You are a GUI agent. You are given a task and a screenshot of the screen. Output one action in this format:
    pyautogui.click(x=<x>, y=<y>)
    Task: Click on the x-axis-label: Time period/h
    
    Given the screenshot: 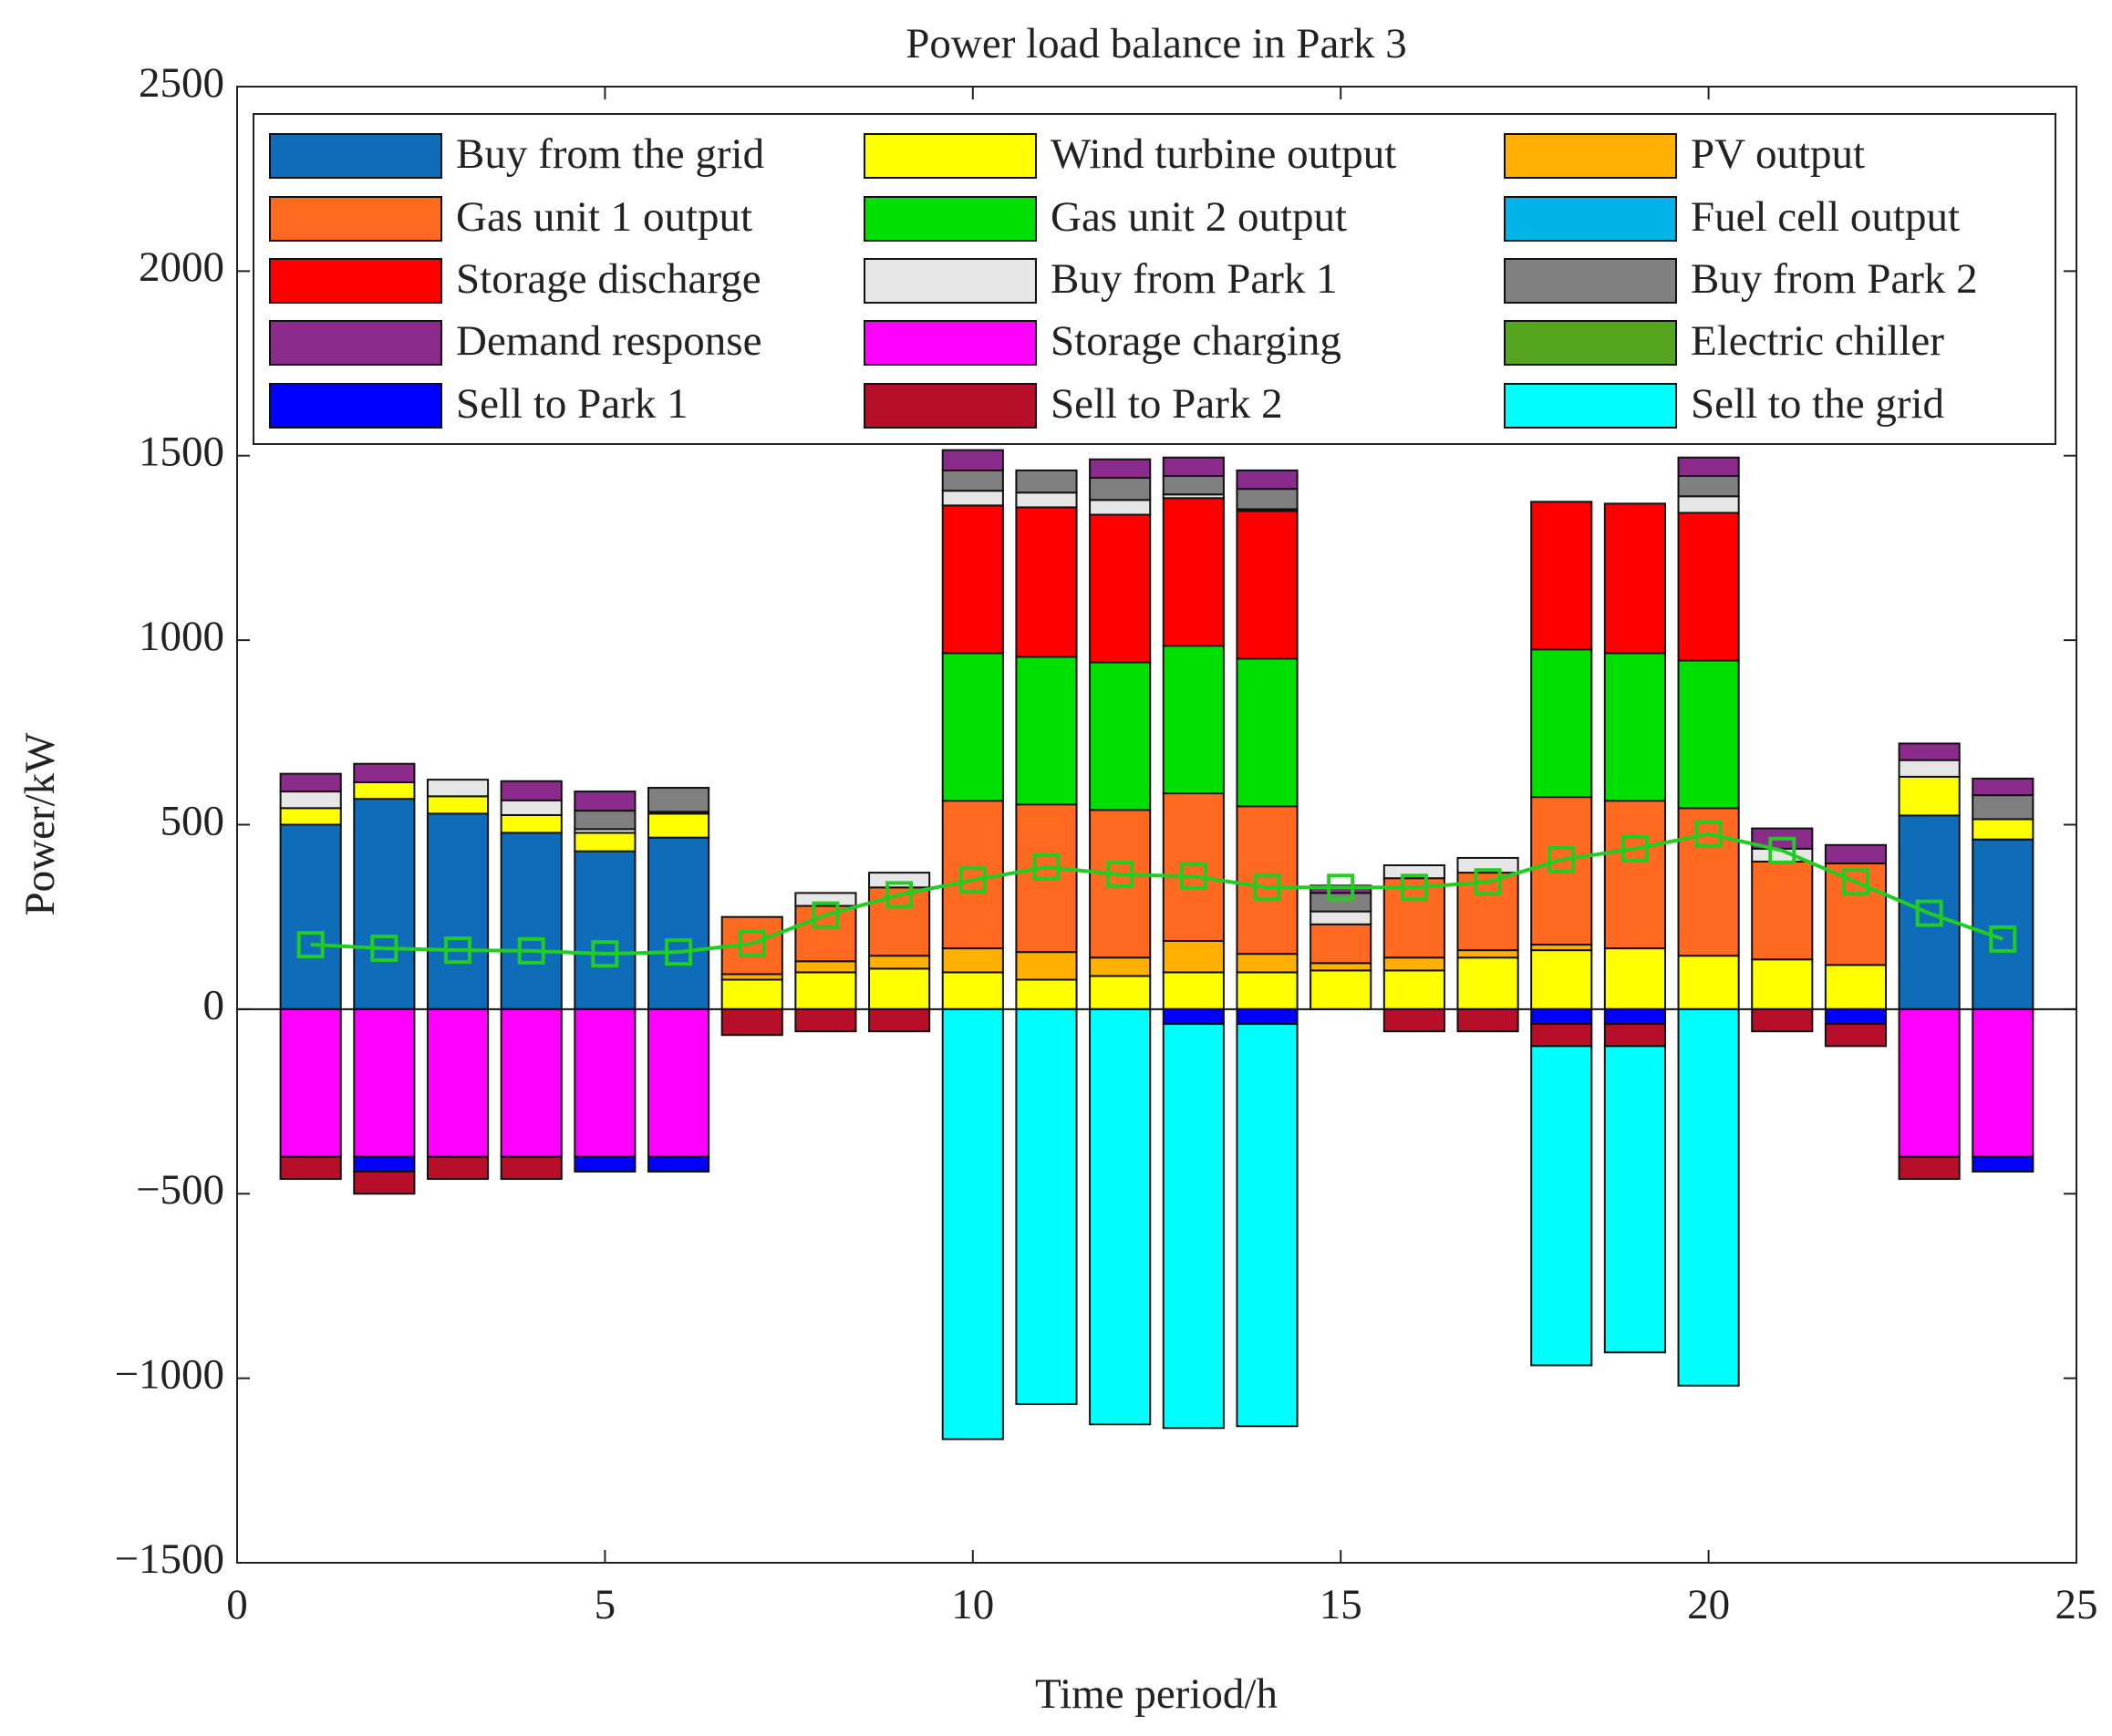 What is the action you would take?
    pyautogui.click(x=1157, y=1694)
    